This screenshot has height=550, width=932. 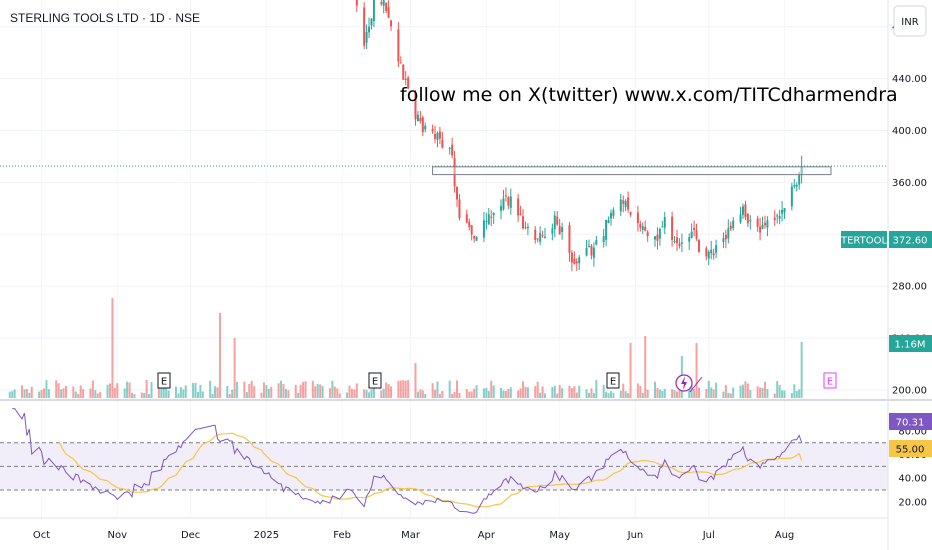 What do you see at coordinates (910, 343) in the screenshot?
I see `volume-tag: 1.16M` at bounding box center [910, 343].